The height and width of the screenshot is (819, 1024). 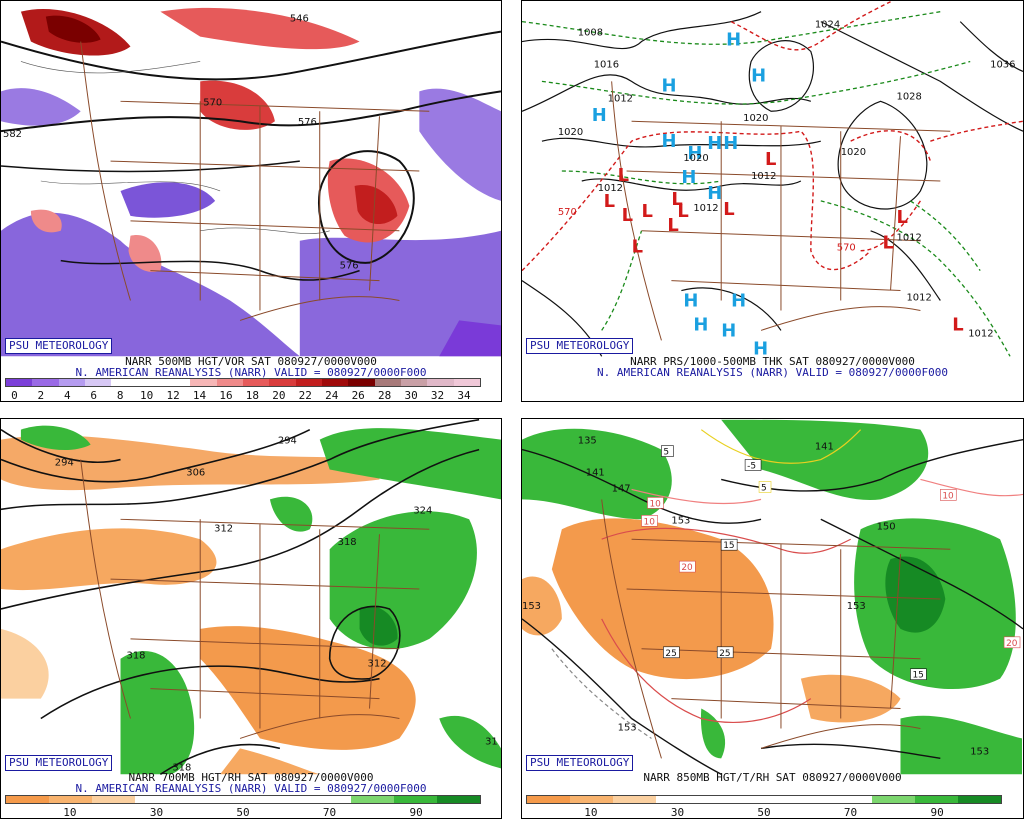 What do you see at coordinates (827, 25) in the screenshot?
I see `isobar-label: 1024` at bounding box center [827, 25].